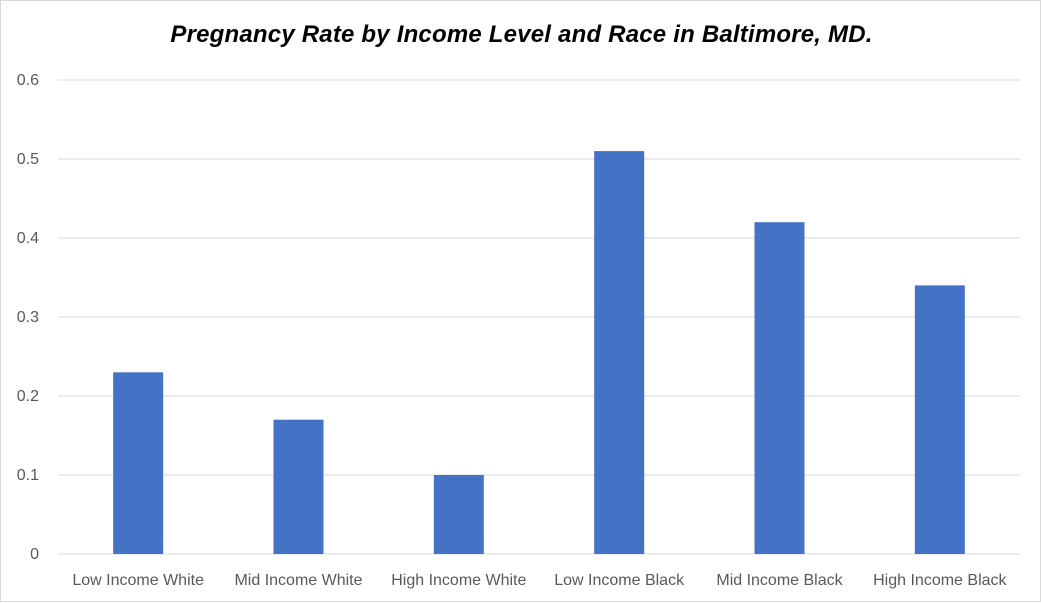  I want to click on x-category-label: High Income Black, so click(940, 580).